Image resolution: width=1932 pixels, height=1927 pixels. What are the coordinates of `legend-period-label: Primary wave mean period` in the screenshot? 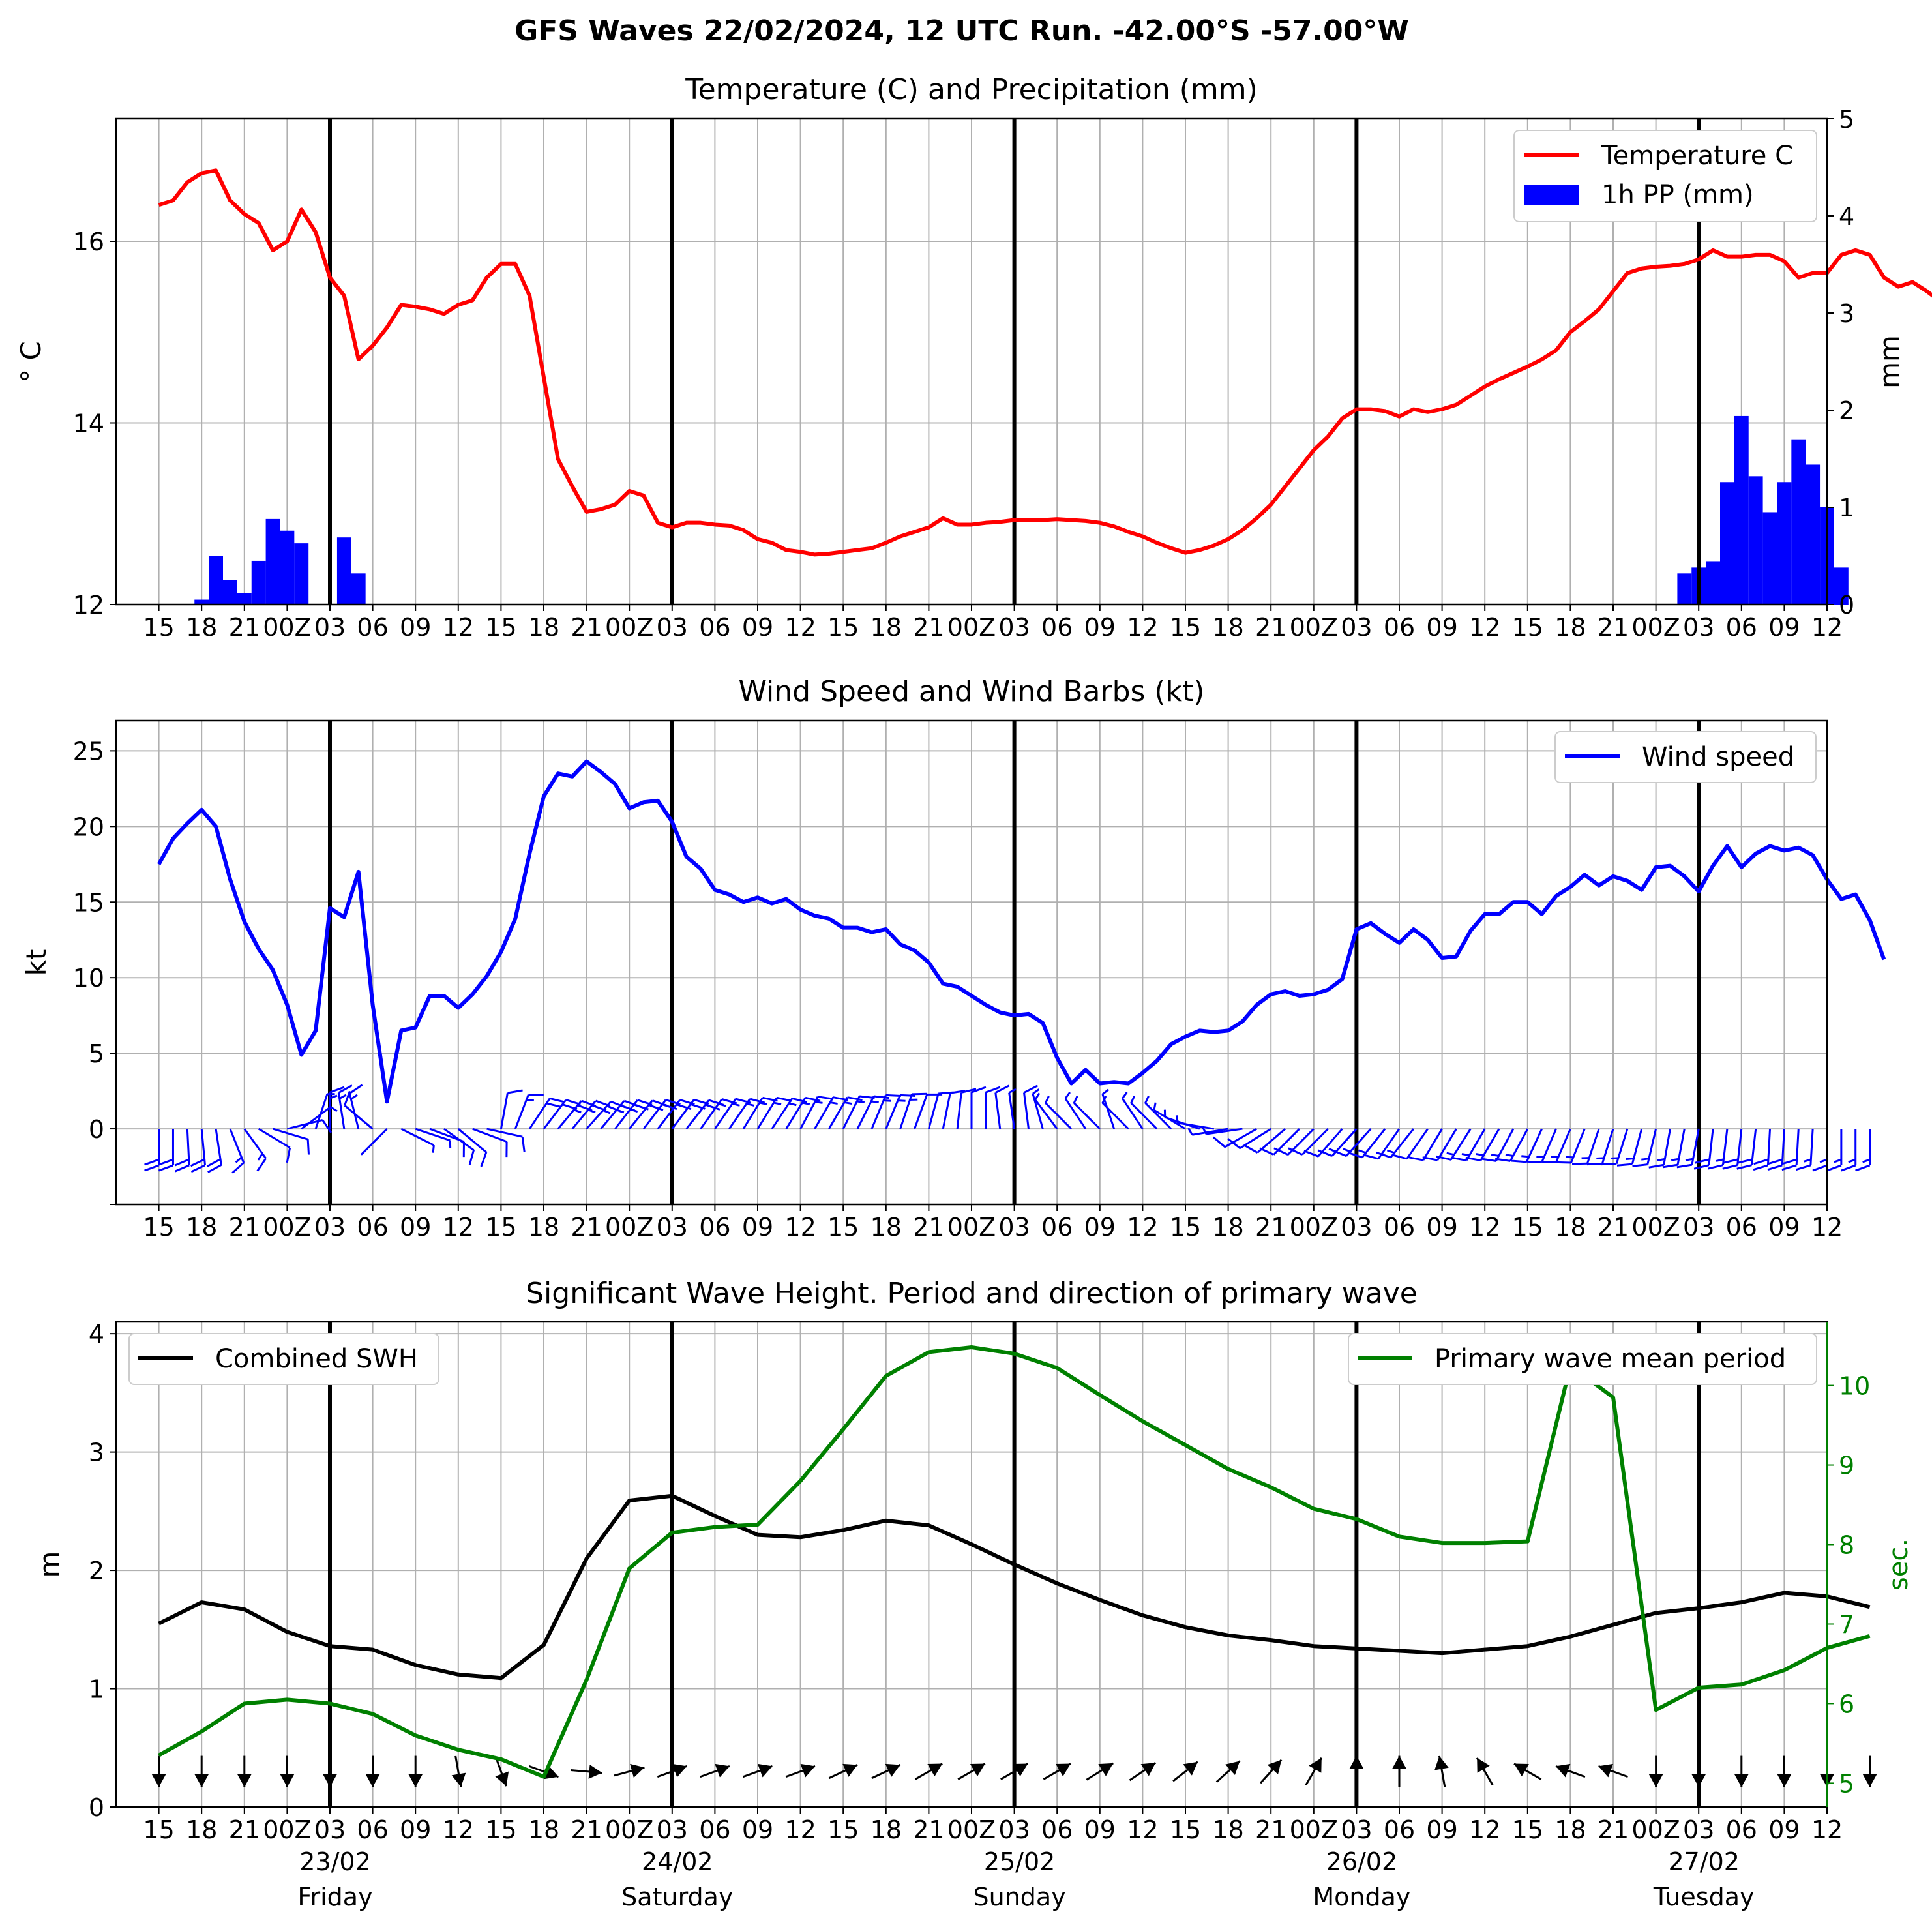 It's located at (1610, 1359).